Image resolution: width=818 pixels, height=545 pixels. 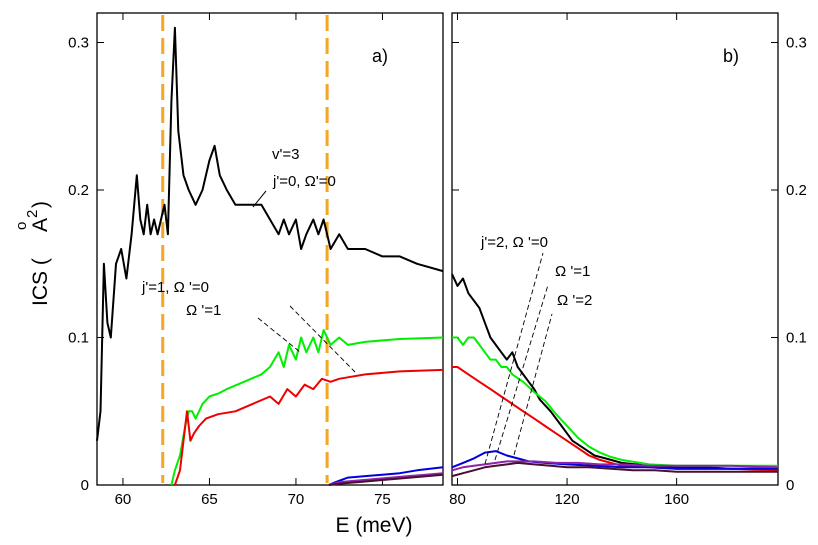 I want to click on annotation-v3: v'=3, so click(x=285, y=154).